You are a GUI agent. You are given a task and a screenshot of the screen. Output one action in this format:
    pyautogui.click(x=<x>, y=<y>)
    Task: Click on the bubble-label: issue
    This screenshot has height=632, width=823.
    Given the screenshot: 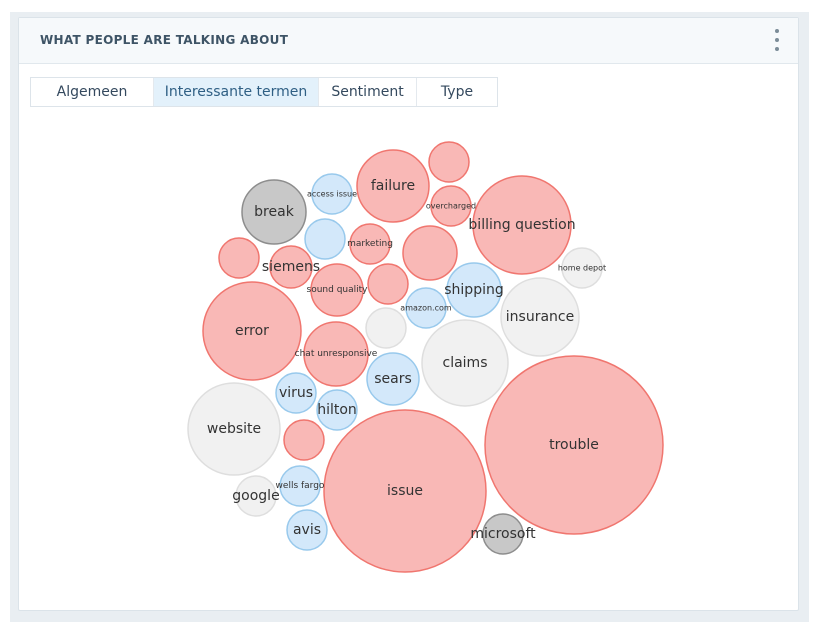 What is the action you would take?
    pyautogui.click(x=405, y=491)
    